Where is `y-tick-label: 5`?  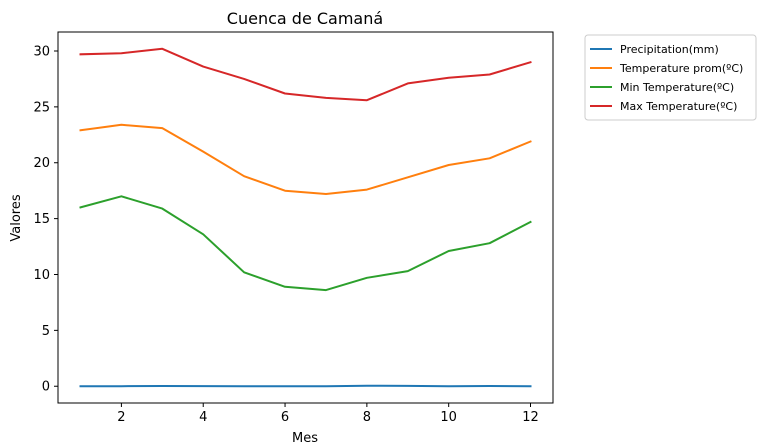
y-tick-label: 5 is located at coordinates (46, 331).